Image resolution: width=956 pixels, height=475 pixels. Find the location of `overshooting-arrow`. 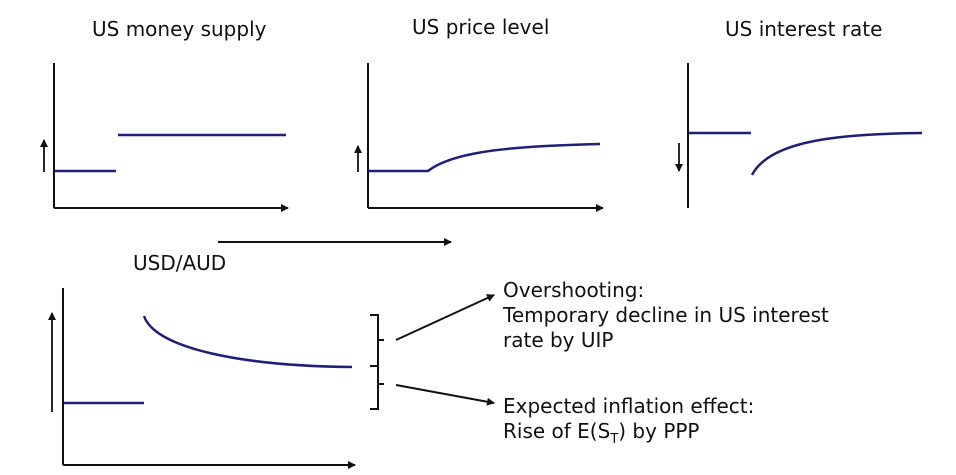

overshooting-arrow is located at coordinates (445, 317).